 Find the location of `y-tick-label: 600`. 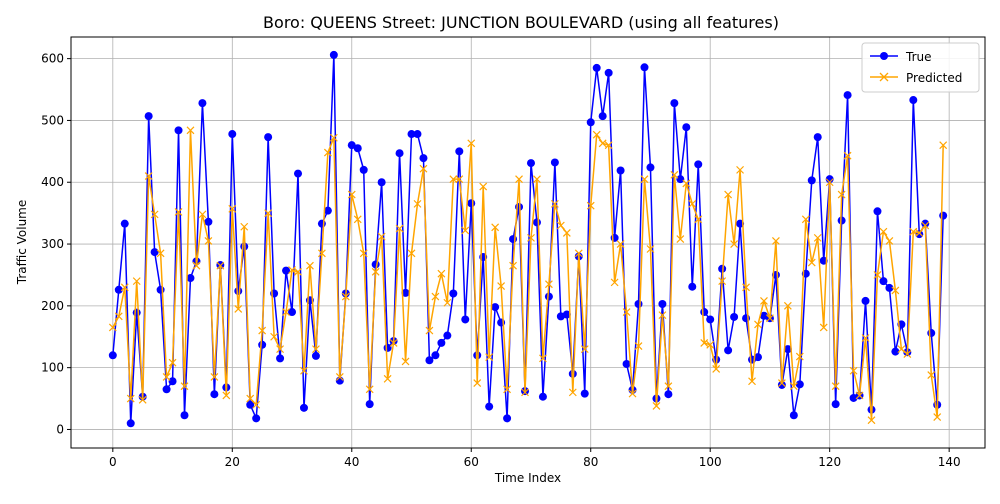

y-tick-label: 600 is located at coordinates (52, 59).